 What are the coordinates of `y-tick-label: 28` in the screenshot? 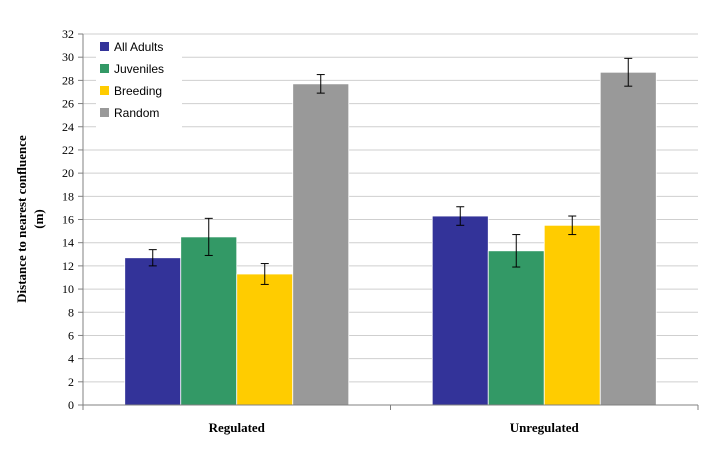 It's located at (68, 80).